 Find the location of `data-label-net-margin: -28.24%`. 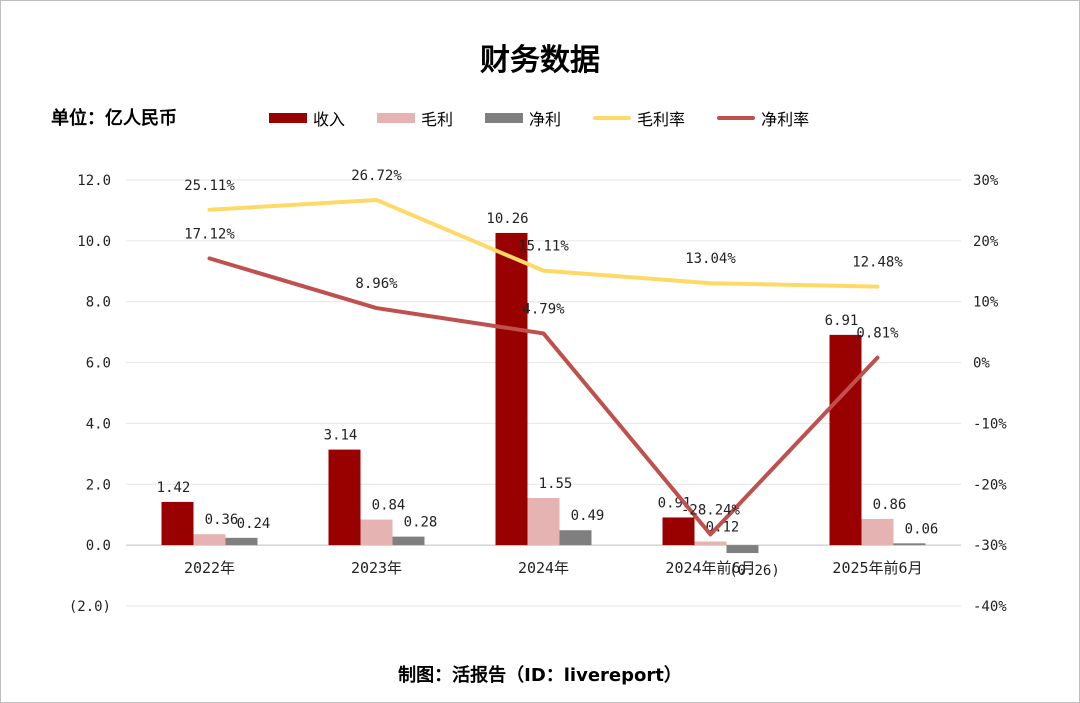

data-label-net-margin: -28.24% is located at coordinates (711, 510).